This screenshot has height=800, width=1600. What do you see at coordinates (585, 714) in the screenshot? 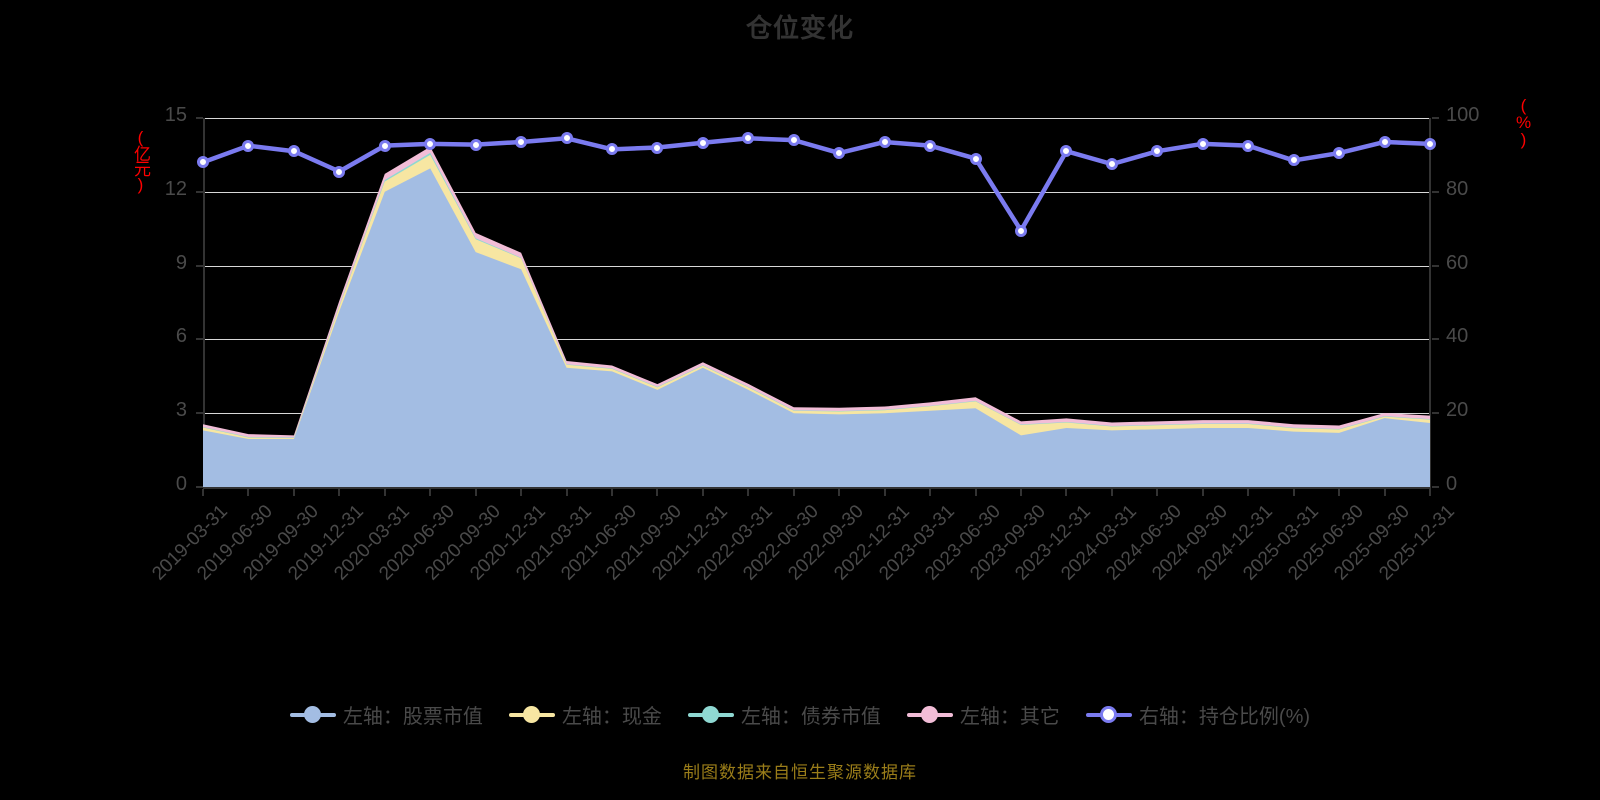
I see `legend-item-2: 左轴：现金` at bounding box center [585, 714].